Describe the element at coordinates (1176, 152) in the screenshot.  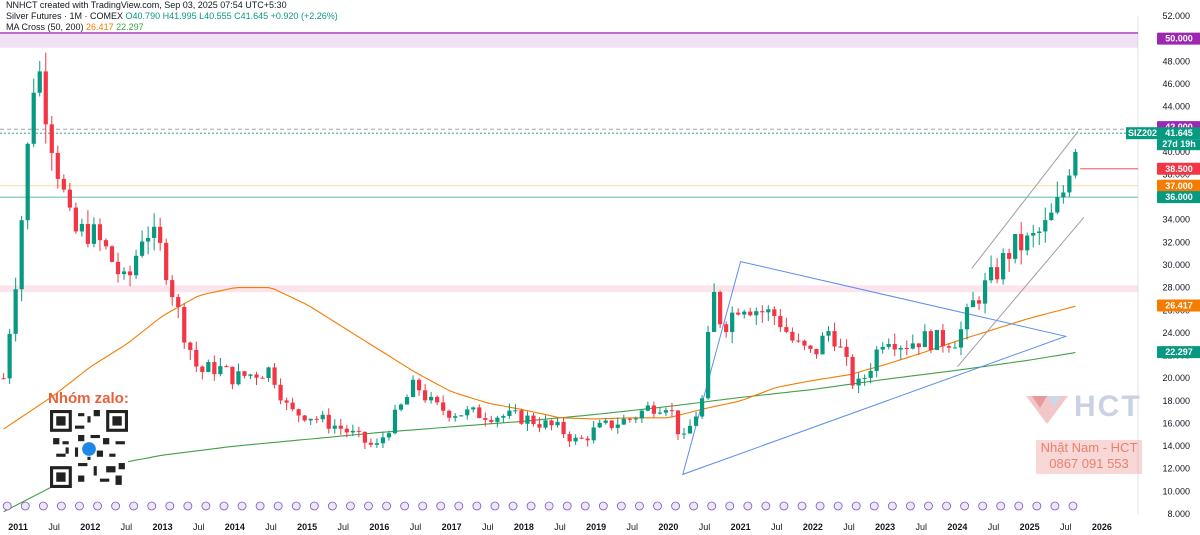
I see `y-tick-label: 40.000` at that location.